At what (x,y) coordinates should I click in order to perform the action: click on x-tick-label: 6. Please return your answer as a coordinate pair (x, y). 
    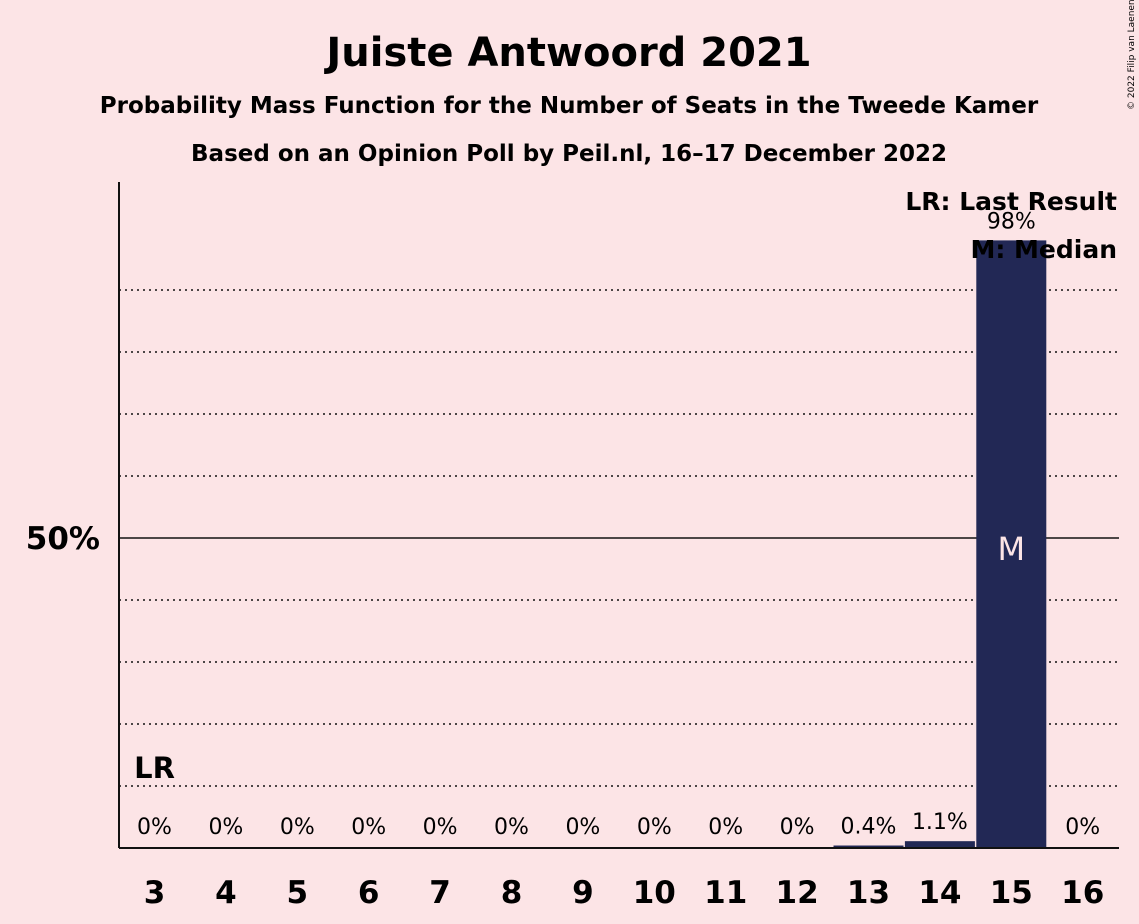
    Looking at the image, I should click on (369, 893).